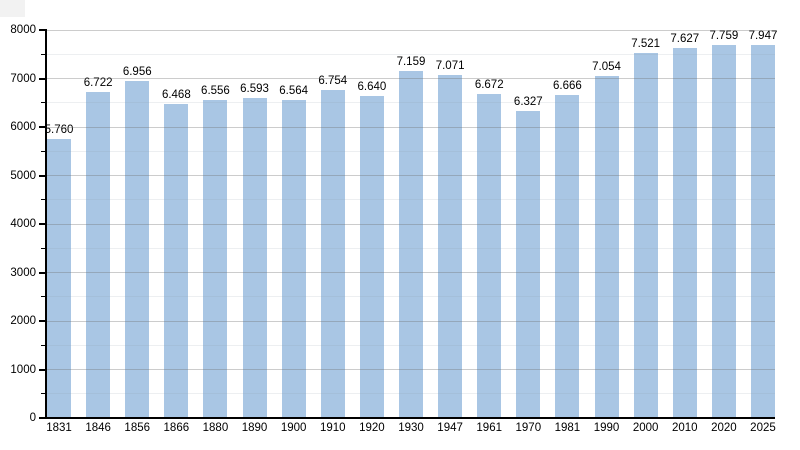 The height and width of the screenshot is (450, 800). I want to click on x-label-slot: 1900, so click(293, 428).